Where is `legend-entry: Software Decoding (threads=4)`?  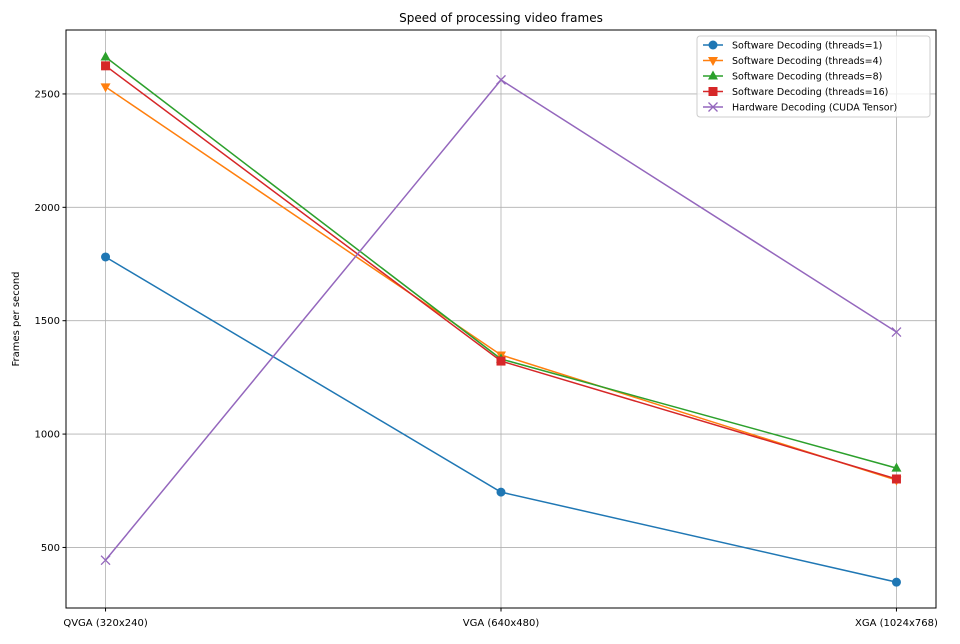
legend-entry: Software Decoding (threads=4) is located at coordinates (792, 61).